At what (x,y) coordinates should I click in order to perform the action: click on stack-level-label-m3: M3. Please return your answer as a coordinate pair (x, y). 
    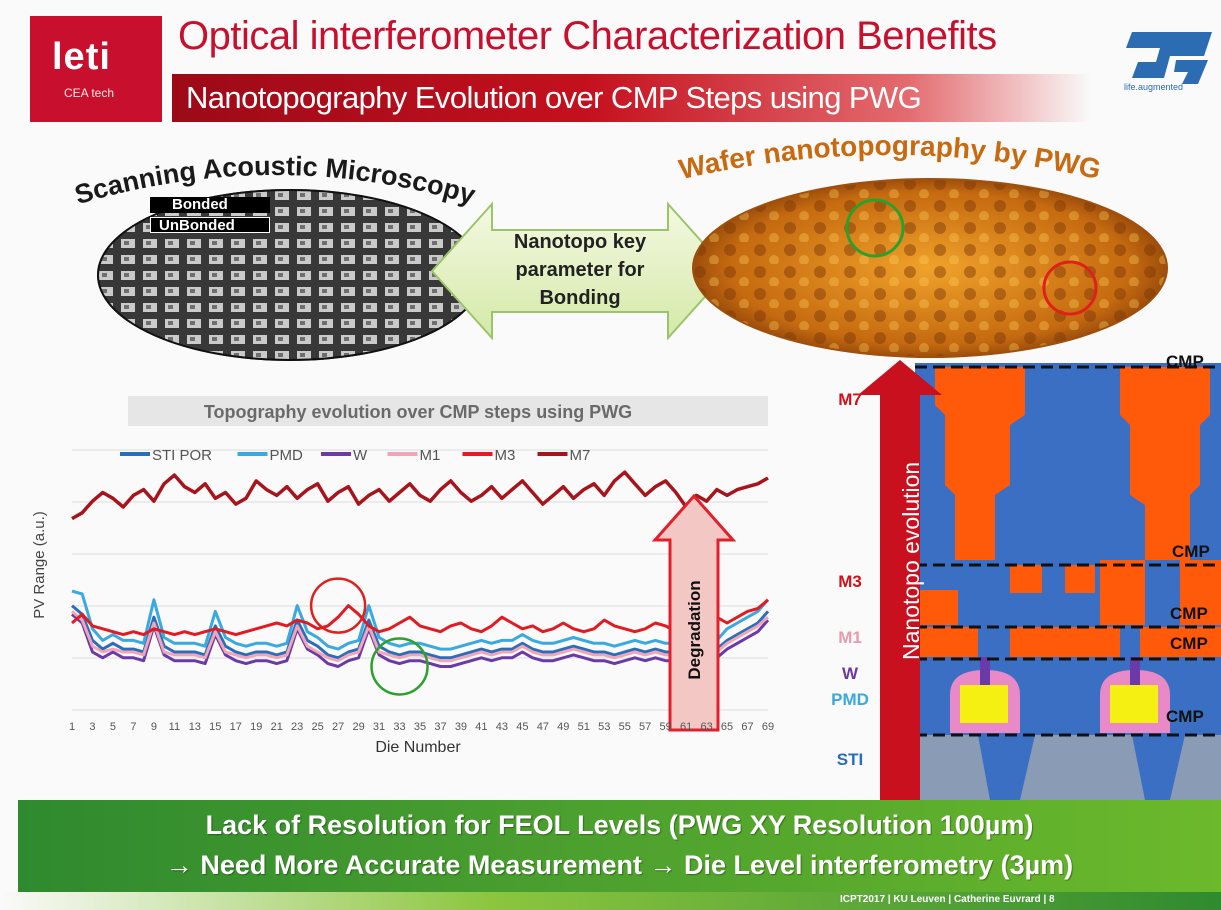
    Looking at the image, I should click on (850, 581).